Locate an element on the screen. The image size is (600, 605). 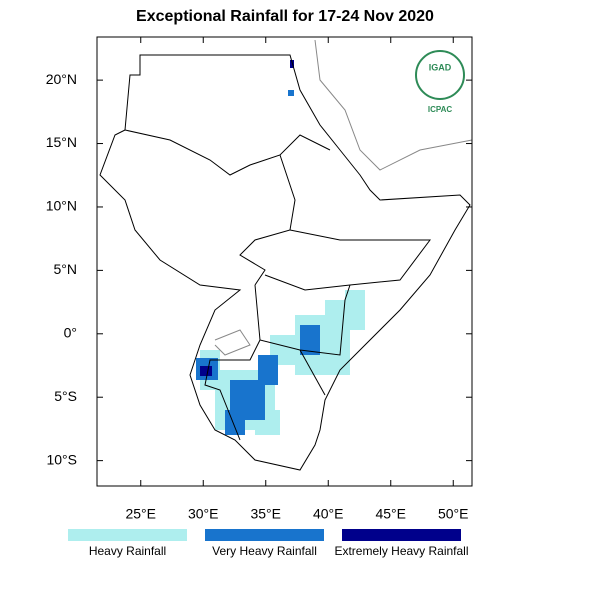
x-tick-label: 25°E is located at coordinates (140, 514).